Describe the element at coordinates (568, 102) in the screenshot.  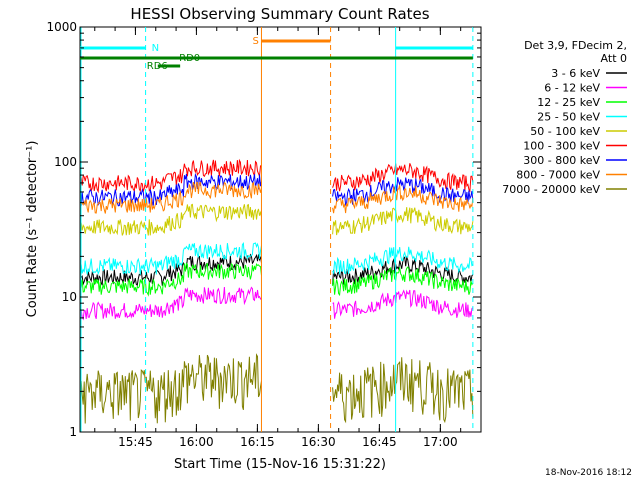
I see `legend-entry-label: 12 - 25 keV` at that location.